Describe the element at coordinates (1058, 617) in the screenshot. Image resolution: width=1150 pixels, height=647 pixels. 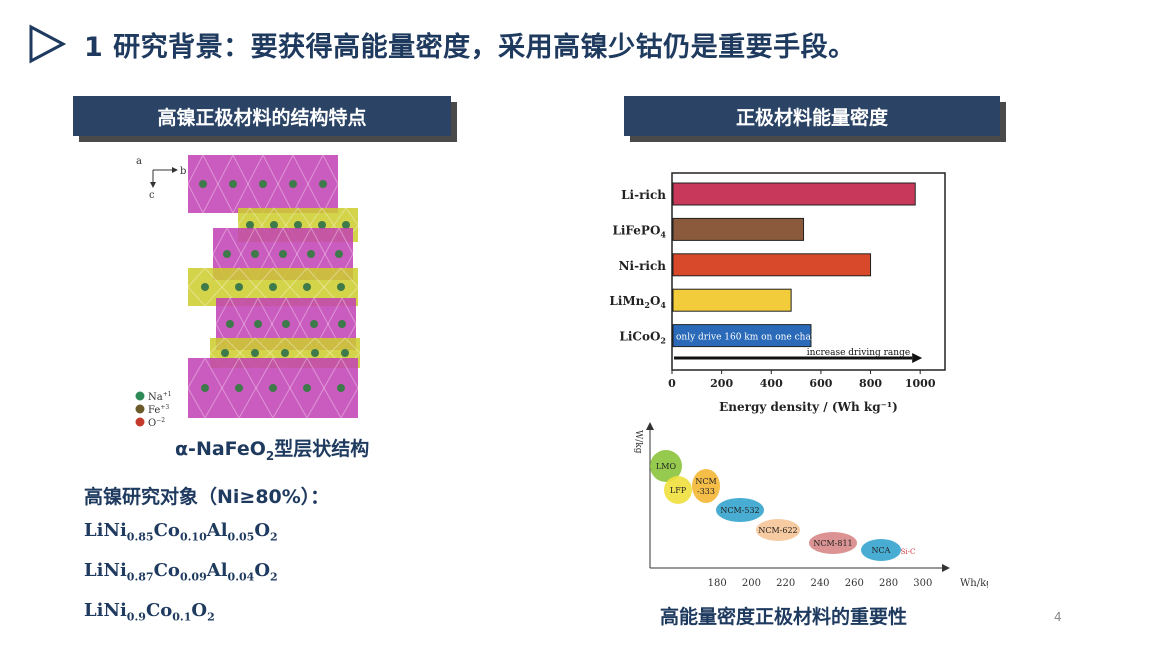
I see `page-number: 4` at that location.